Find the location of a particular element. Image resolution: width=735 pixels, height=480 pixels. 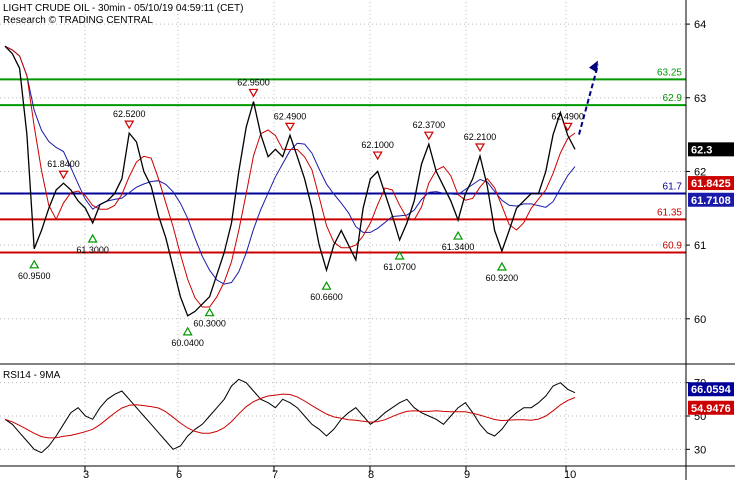

date-tick-label: 3 is located at coordinates (86, 474).